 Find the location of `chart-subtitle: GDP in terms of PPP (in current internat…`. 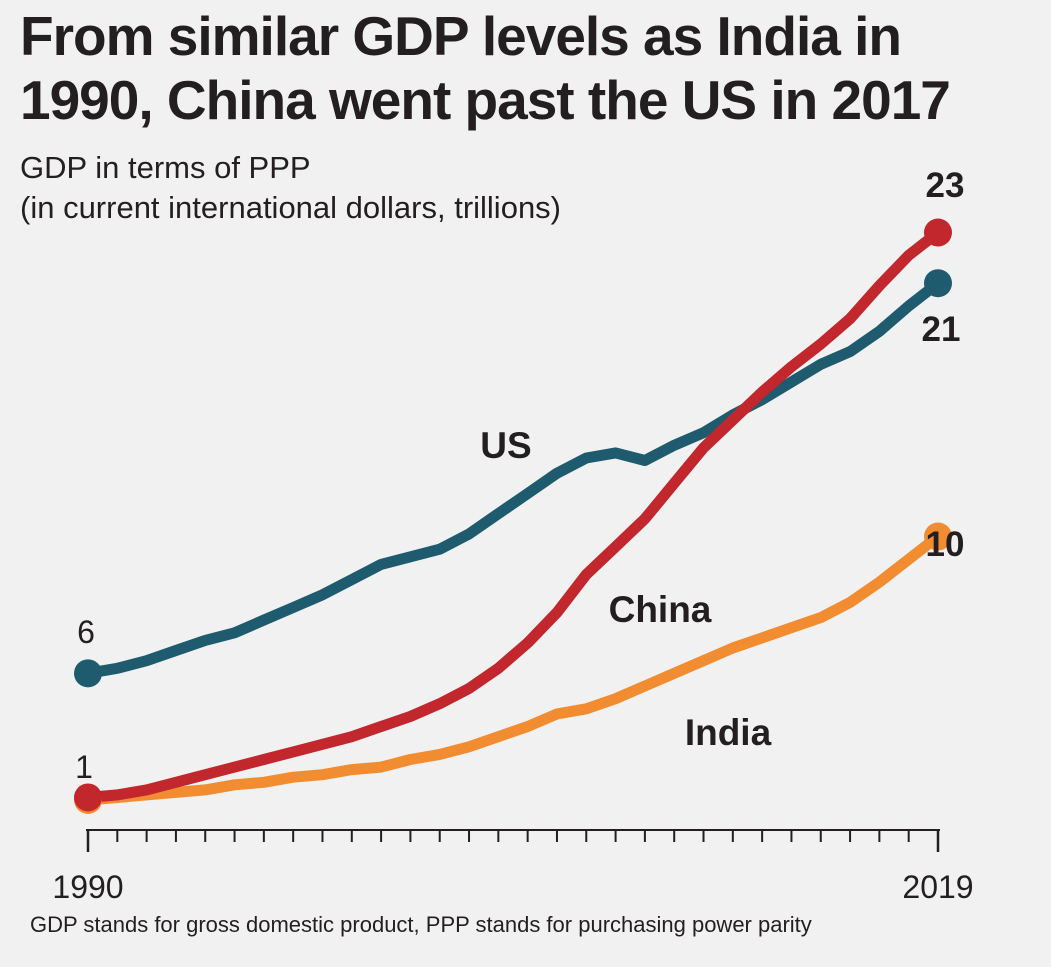

chart-subtitle: GDP in terms of PPP (in current internat… is located at coordinates (420, 188).